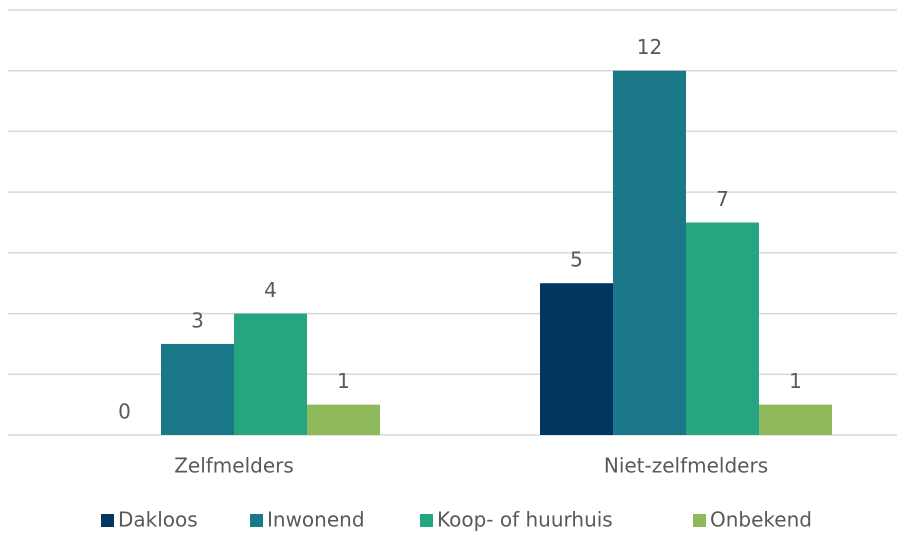 The height and width of the screenshot is (535, 905). What do you see at coordinates (124, 412) in the screenshot?
I see `value-label: 0` at bounding box center [124, 412].